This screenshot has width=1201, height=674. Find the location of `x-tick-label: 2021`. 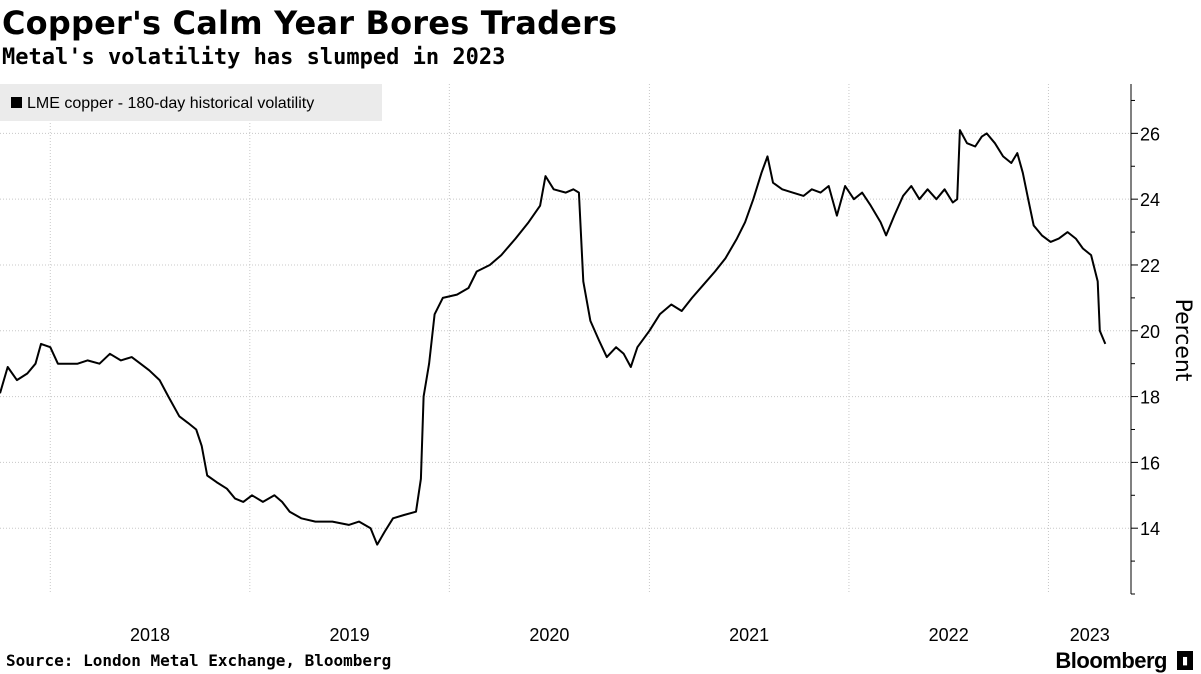

x-tick-label: 2021 is located at coordinates (749, 635).